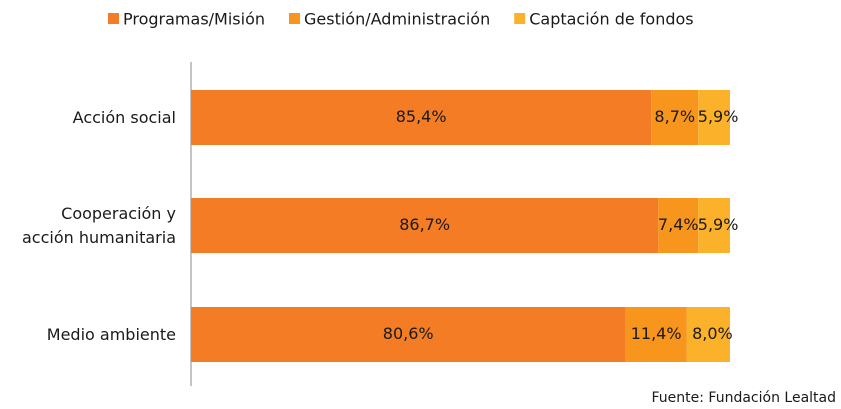 The height and width of the screenshot is (409, 841). I want to click on value-label: 11,4%, so click(656, 333).